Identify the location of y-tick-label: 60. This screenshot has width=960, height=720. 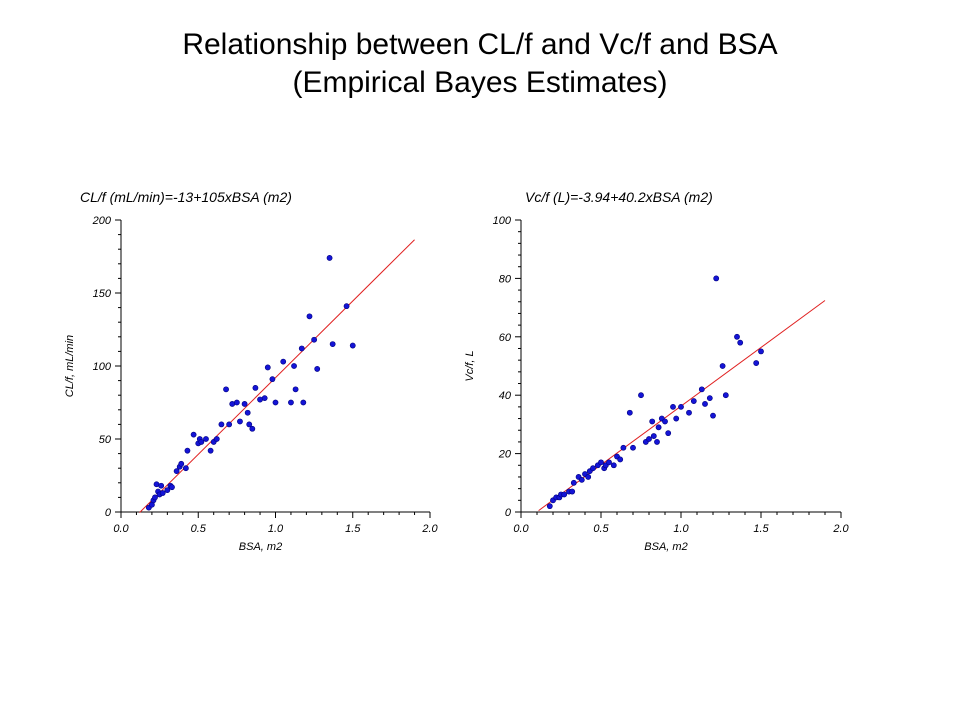
(505, 338).